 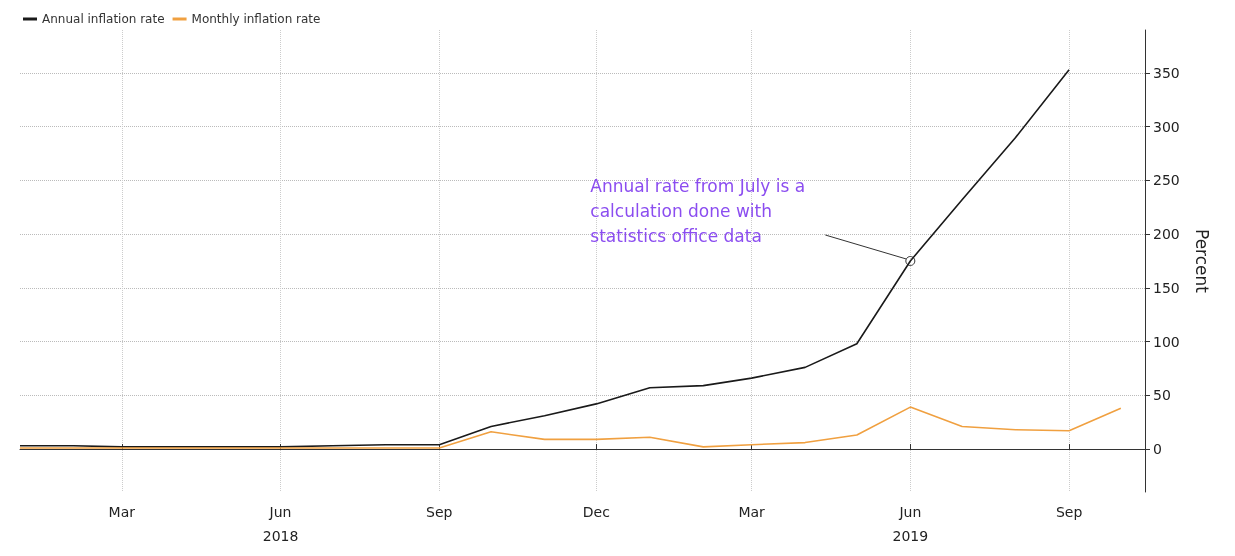 I want to click on y-axis-title: Percent, so click(x=1201, y=261).